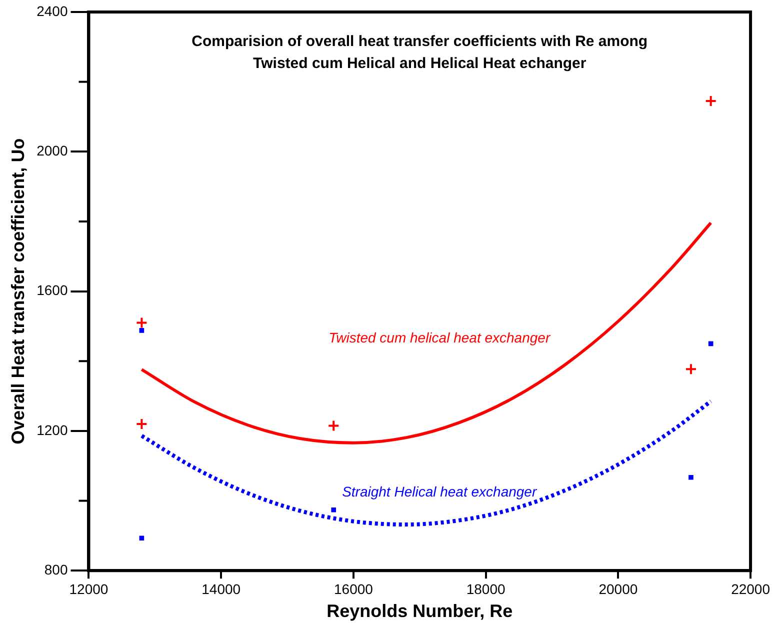 The image size is (773, 623). Describe the element at coordinates (420, 52) in the screenshot. I see `text: Comparision of overall heat transfer coefficients with Re among Twisted cum Helical and Helical Heat echanger` at that location.